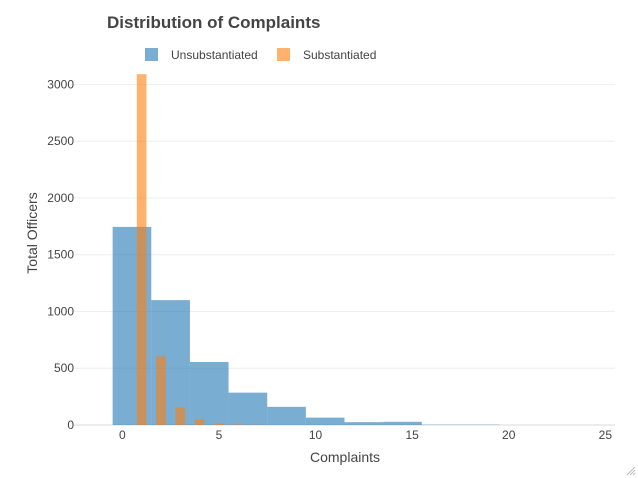 The width and height of the screenshot is (638, 478). I want to click on y-tick-label: 3000, so click(60, 84).